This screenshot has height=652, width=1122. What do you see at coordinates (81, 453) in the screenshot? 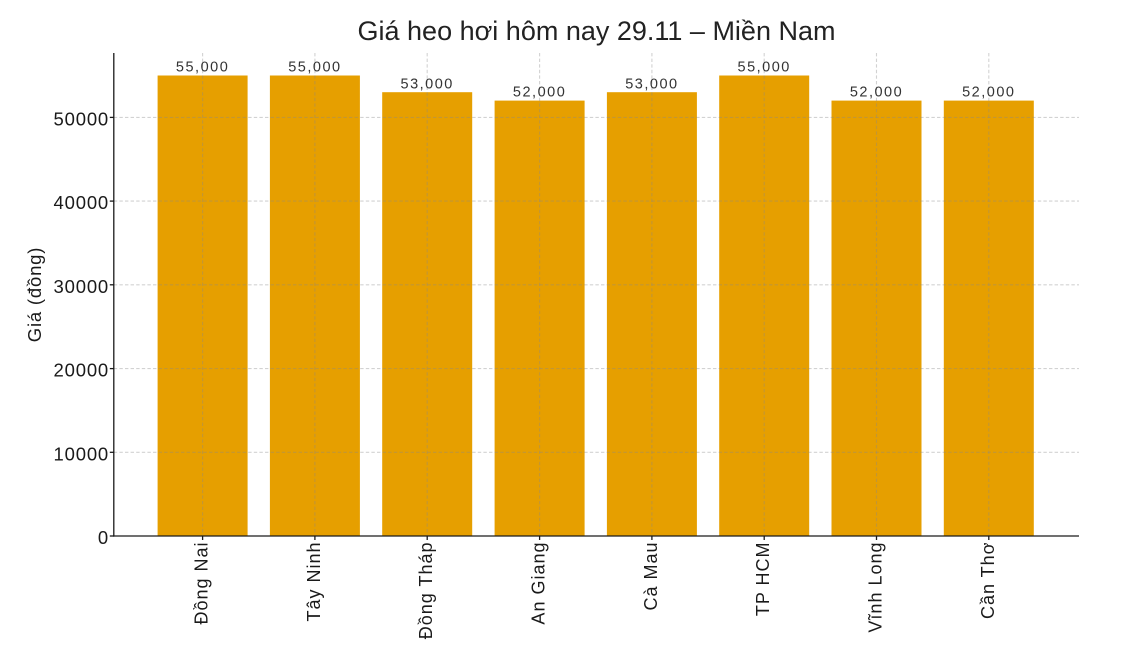
I see `svg-text: 10000` at bounding box center [81, 453].